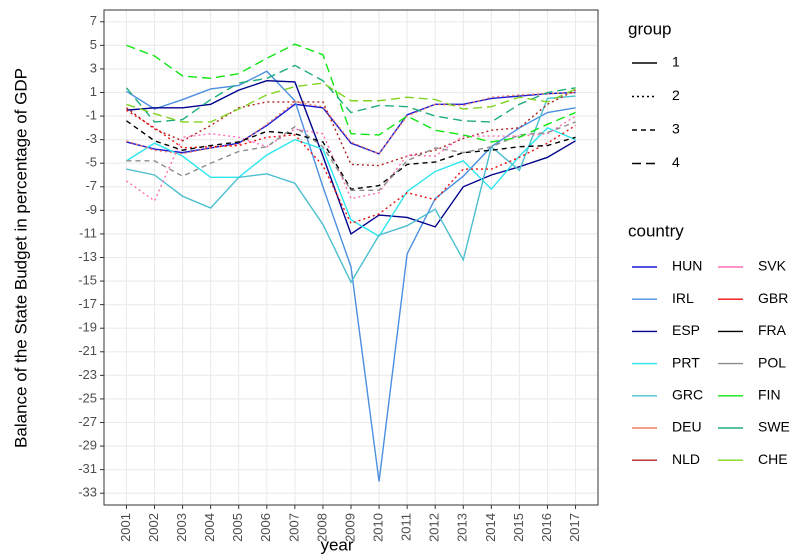  What do you see at coordinates (91, 115) in the screenshot?
I see `y-tick-label: -1` at bounding box center [91, 115].